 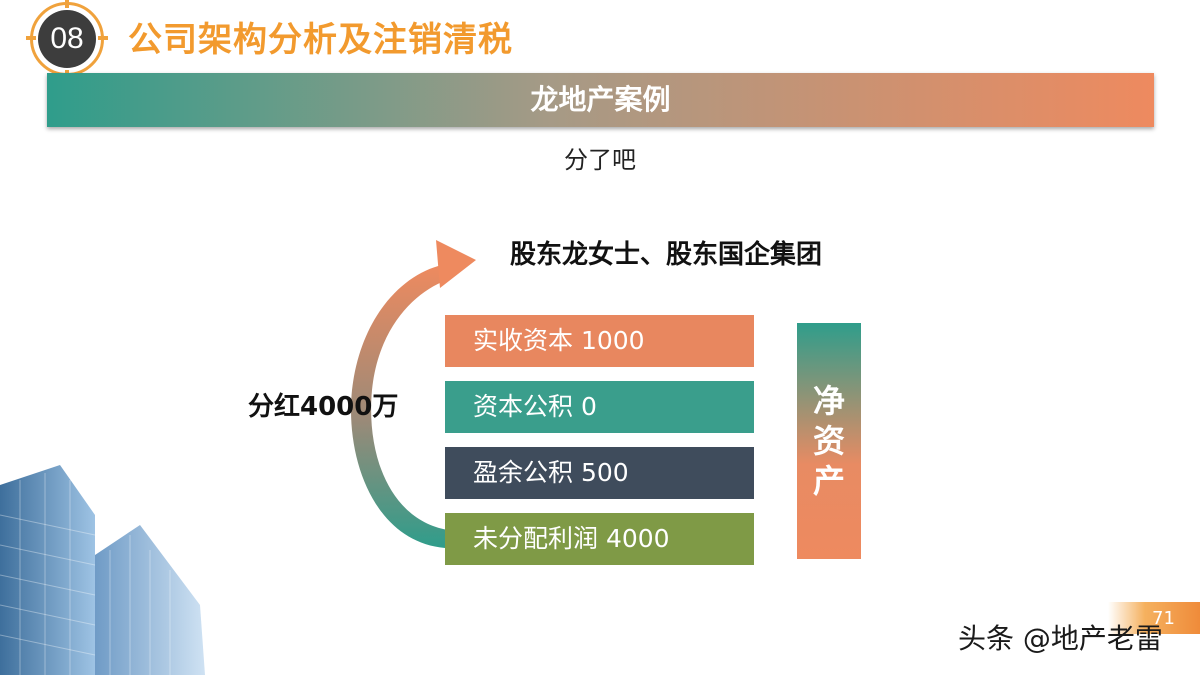 I want to click on net-assets-char: 产, so click(x=828, y=481).